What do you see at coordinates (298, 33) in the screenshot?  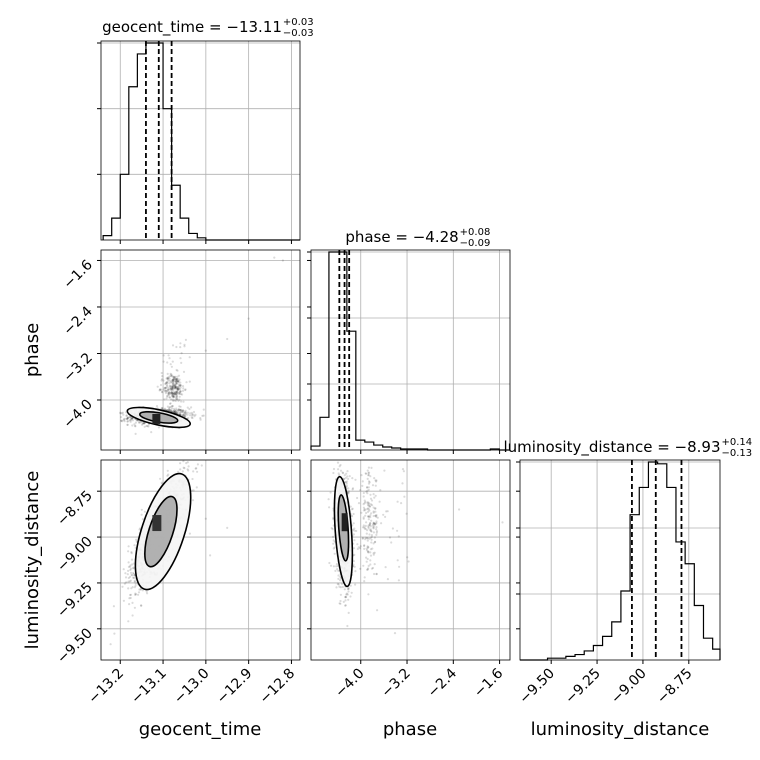 I see `title-lower-error: −0.03` at bounding box center [298, 33].